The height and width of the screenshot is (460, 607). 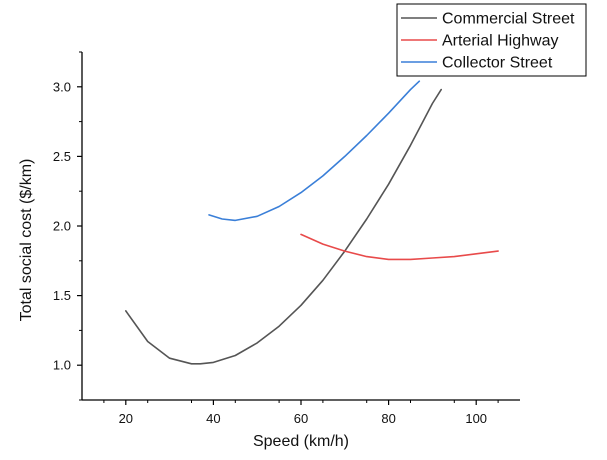 I want to click on x-tick-label: 60, so click(x=301, y=418).